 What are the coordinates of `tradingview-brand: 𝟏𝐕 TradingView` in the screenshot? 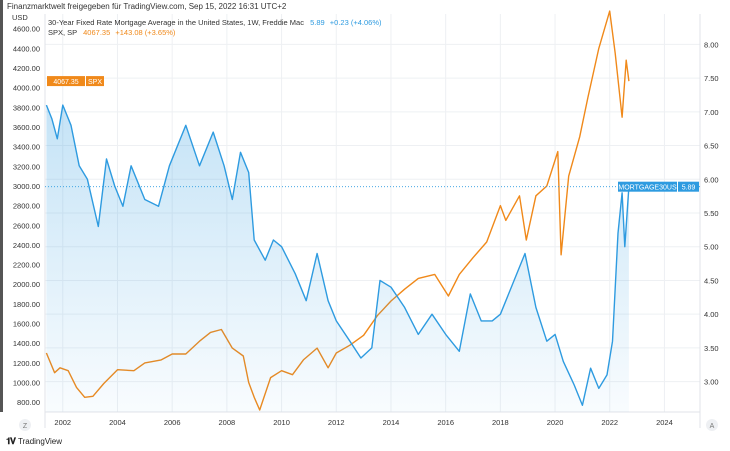 It's located at (34, 441).